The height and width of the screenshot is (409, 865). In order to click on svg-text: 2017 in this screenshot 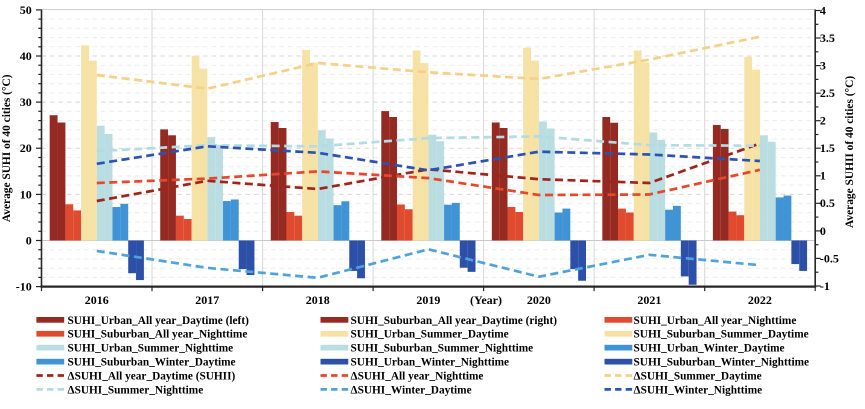, I will do `click(207, 300)`.